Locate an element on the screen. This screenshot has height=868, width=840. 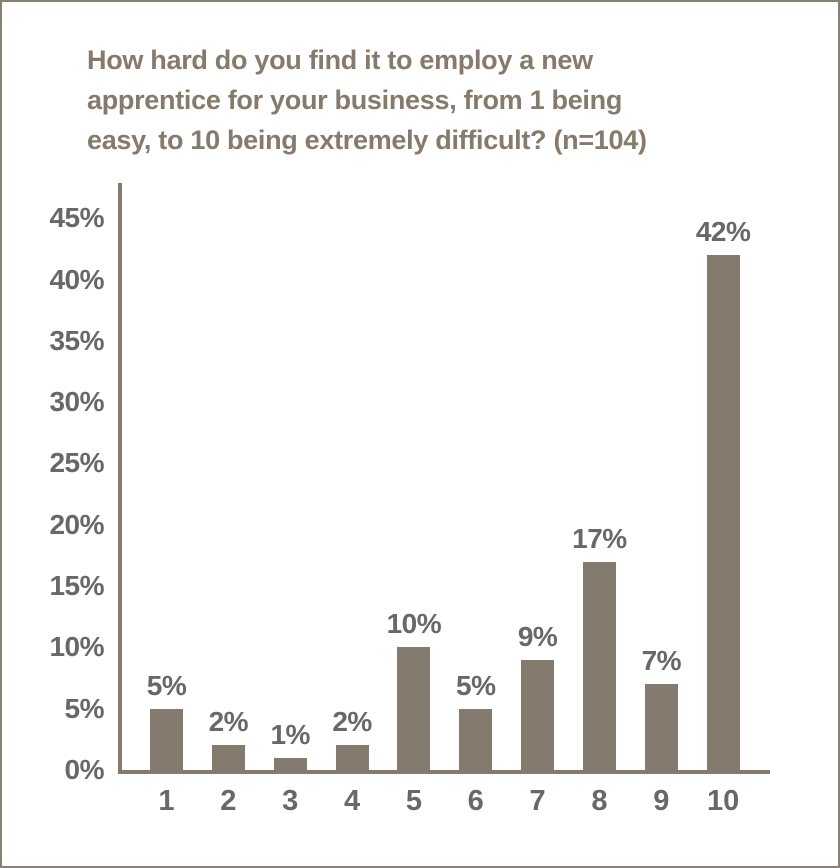
x-axis-tick-label: 1 is located at coordinates (166, 801).